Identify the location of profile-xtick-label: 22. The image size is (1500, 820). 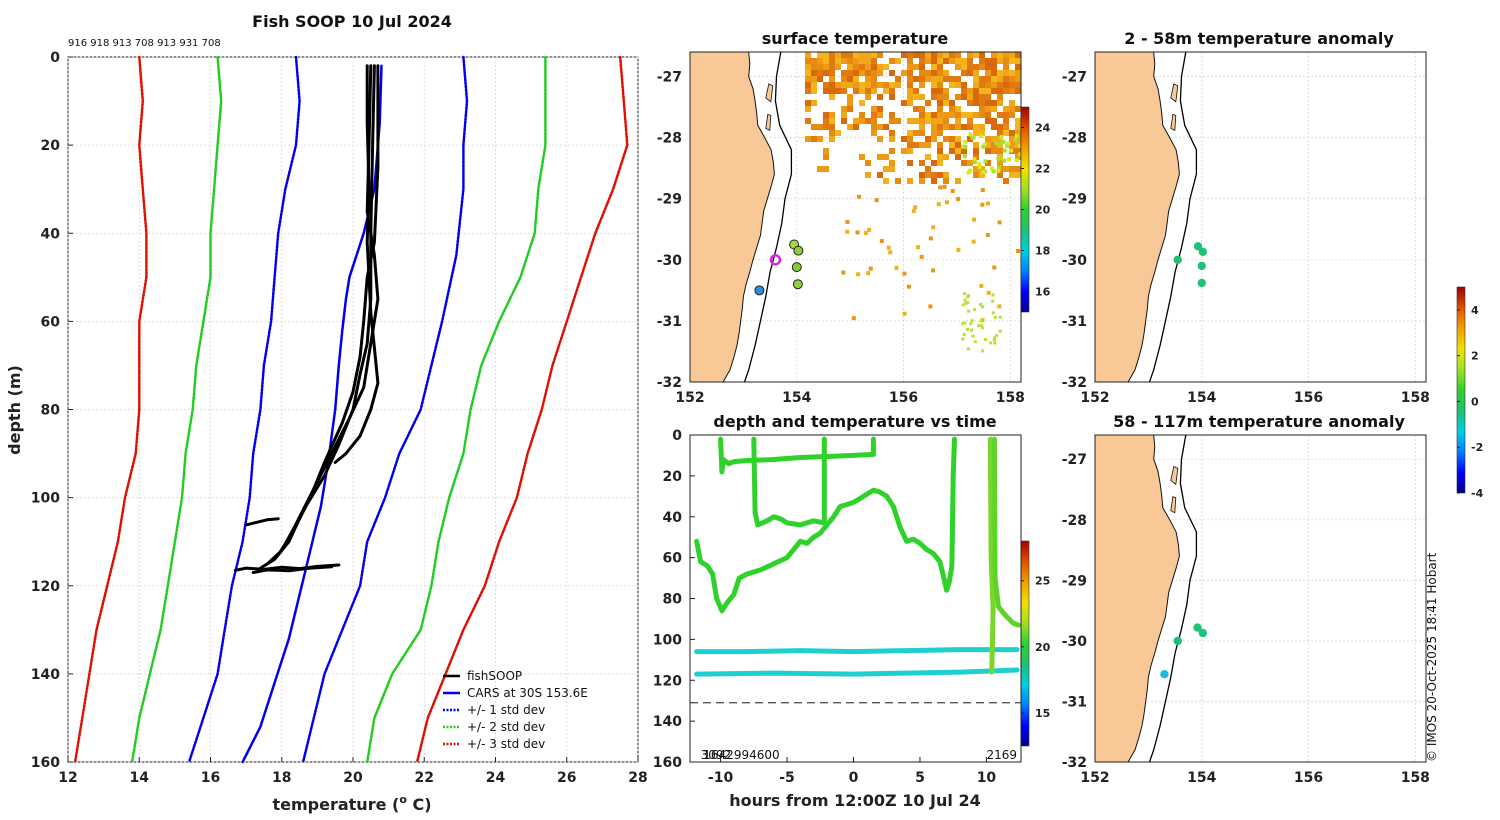
(424, 778).